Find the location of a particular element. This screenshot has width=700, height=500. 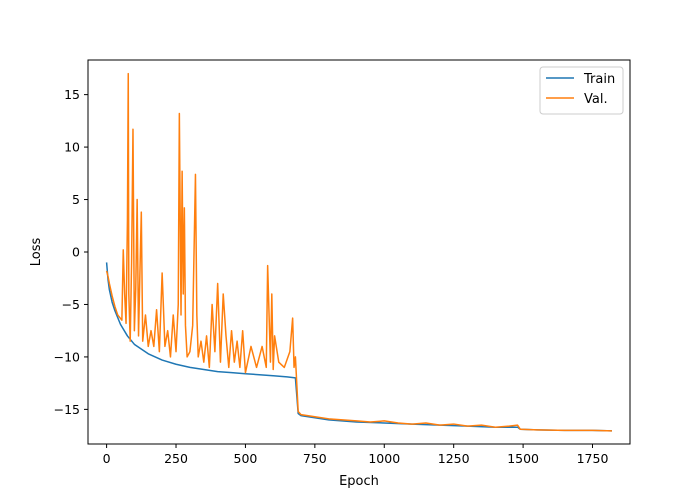

x-tick-label: 250 is located at coordinates (176, 458).